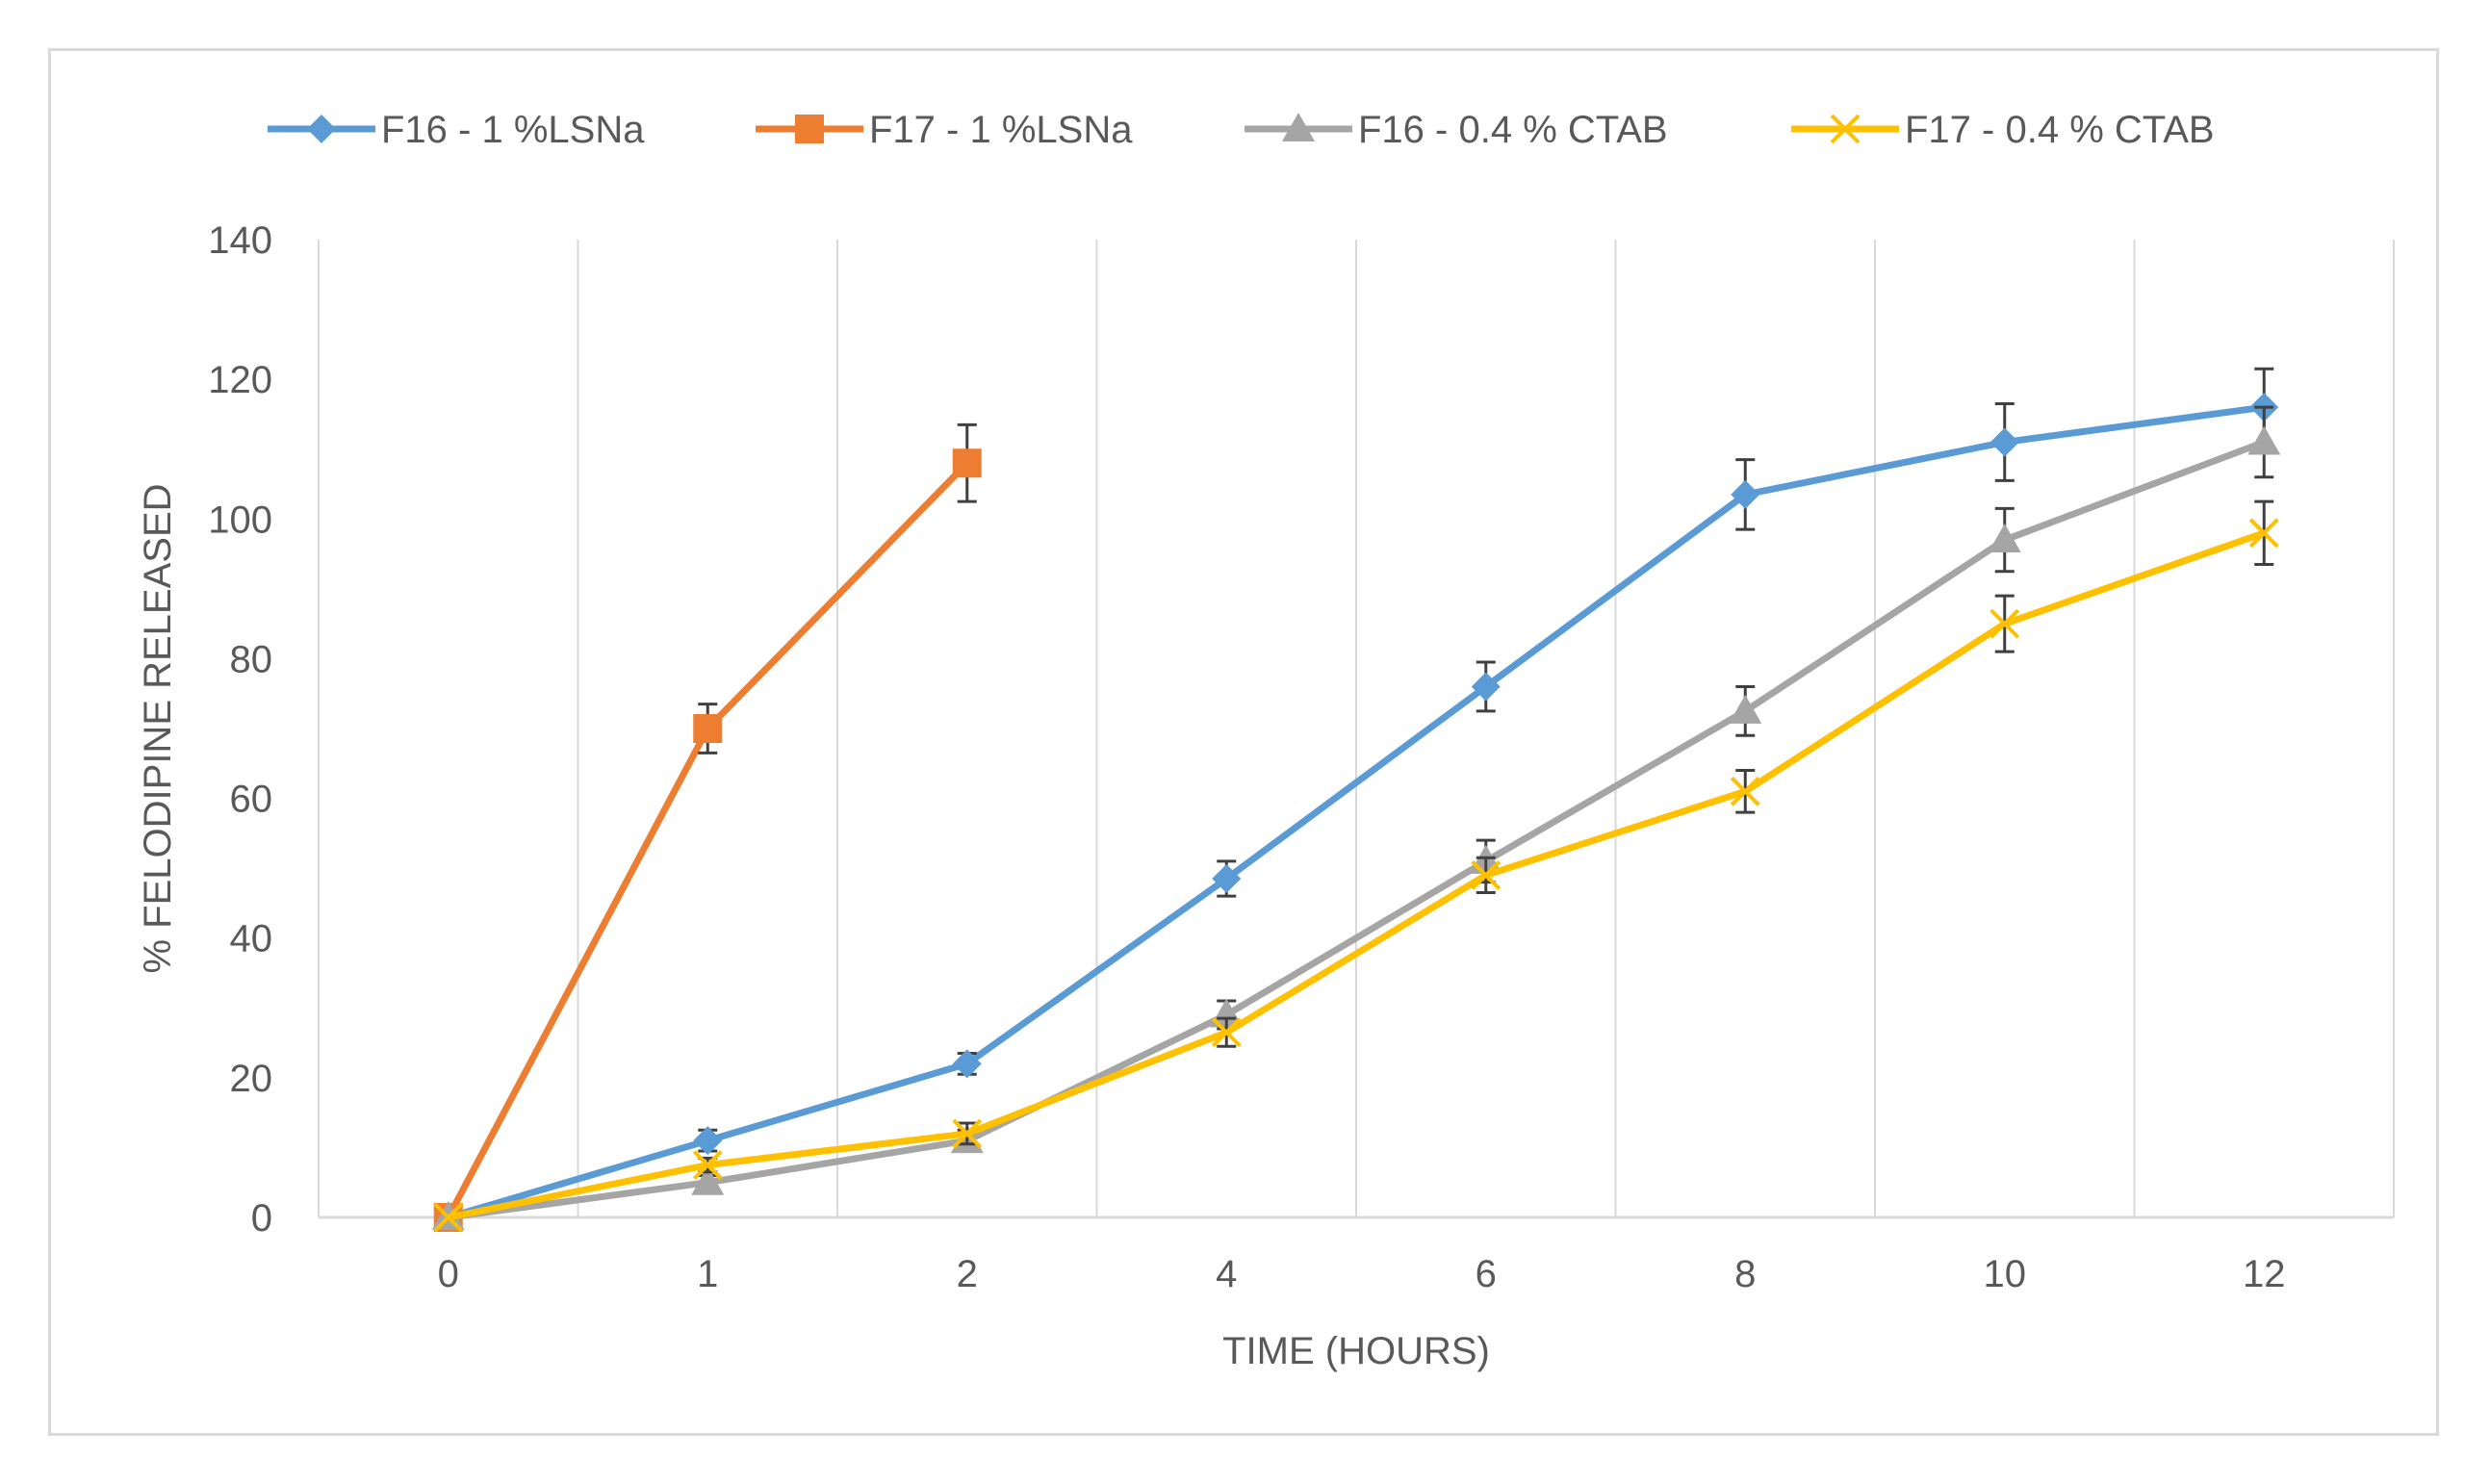 This screenshot has width=2490, height=1484. Describe the element at coordinates (2060, 130) in the screenshot. I see `legend-label: F17 - 0.4 % CTAB` at that location.